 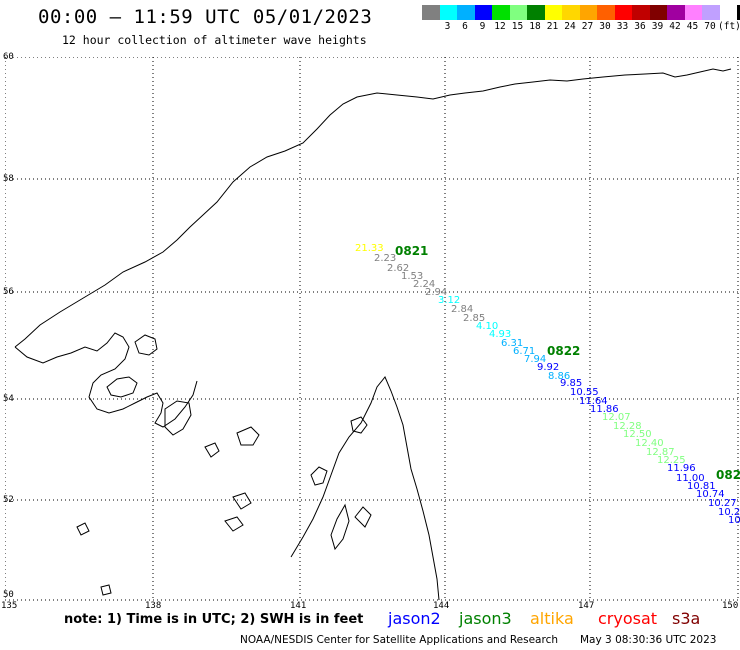 I want to click on colorbar-tick-label: 27, so click(x=587, y=26).